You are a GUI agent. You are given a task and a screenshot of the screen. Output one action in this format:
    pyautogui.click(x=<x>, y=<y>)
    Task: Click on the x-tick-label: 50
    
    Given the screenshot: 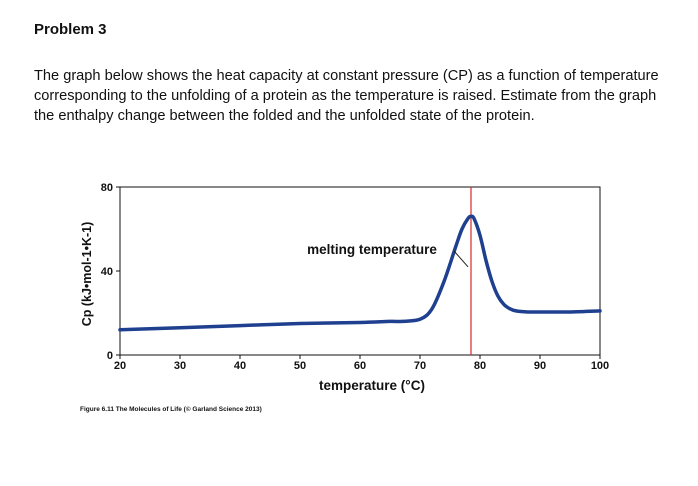 What is the action you would take?
    pyautogui.click(x=300, y=366)
    